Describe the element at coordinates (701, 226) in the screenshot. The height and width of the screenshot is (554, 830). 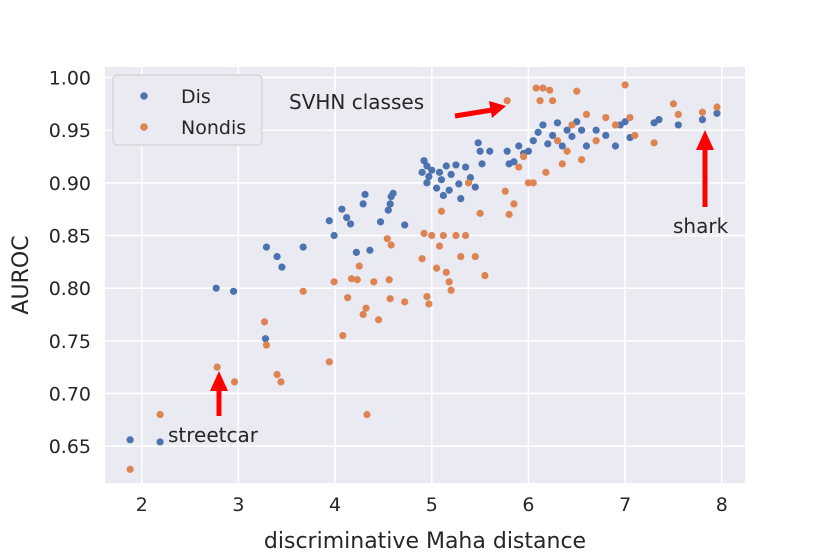
I see `annotation-shark-label: shark` at that location.